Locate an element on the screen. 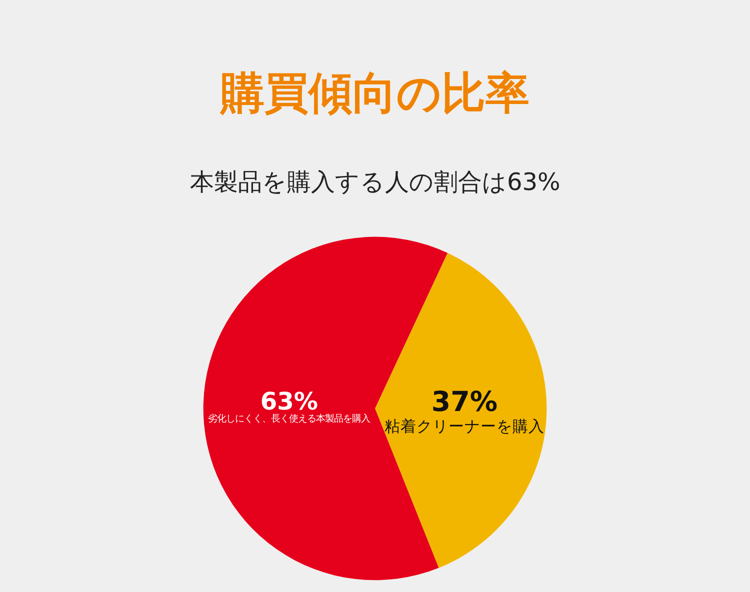  pie-slice is located at coordinates (461, 410).